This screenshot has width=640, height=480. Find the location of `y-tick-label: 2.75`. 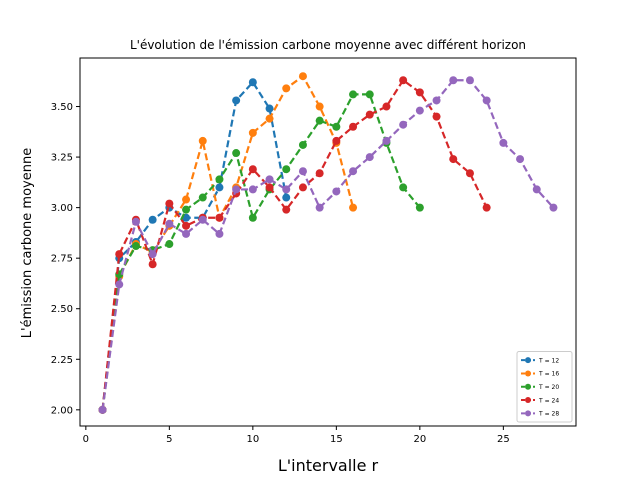

y-tick-label: 2.75 is located at coordinates (62, 259).